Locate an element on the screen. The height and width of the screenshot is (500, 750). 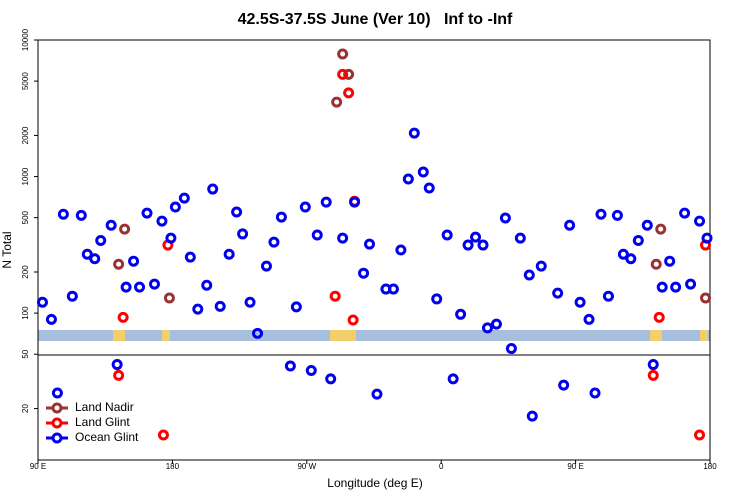
legend-label: Land Glint is located at coordinates (102, 422).